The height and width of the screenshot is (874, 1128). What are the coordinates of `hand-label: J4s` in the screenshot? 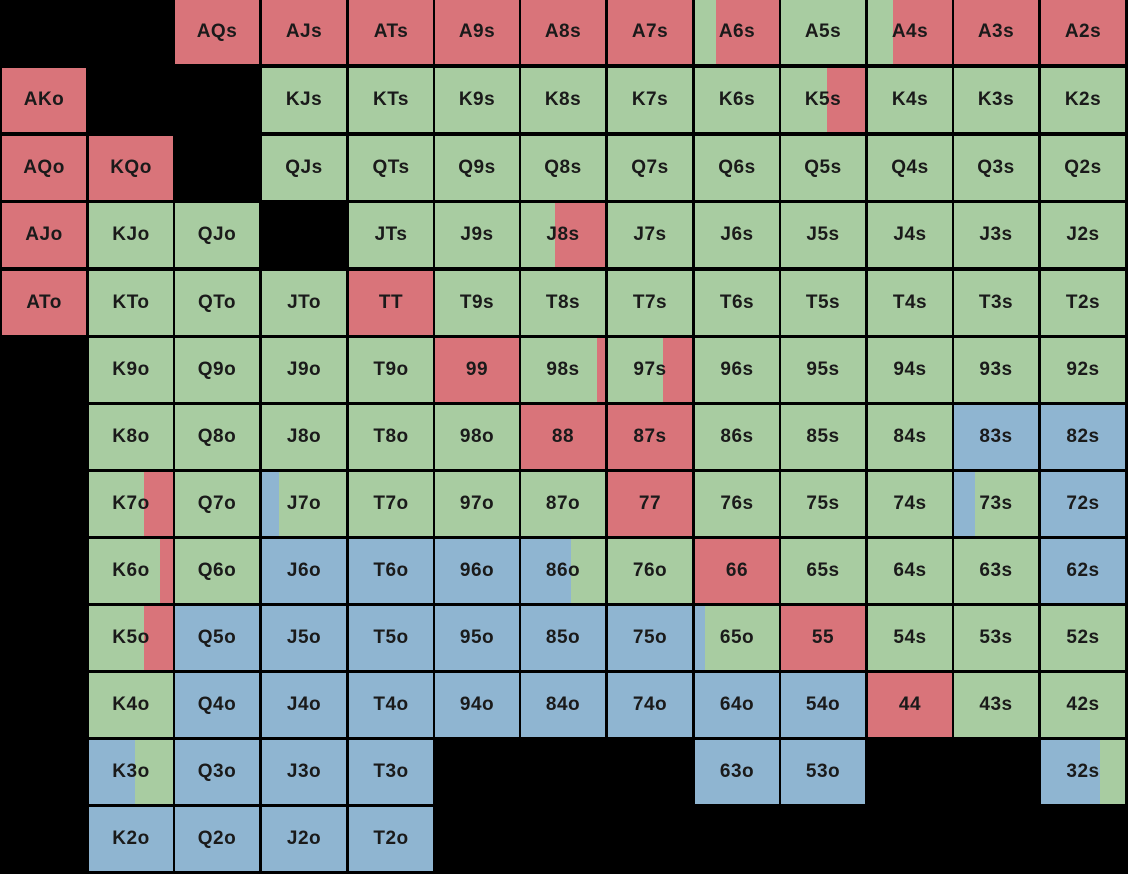 It's located at (910, 234).